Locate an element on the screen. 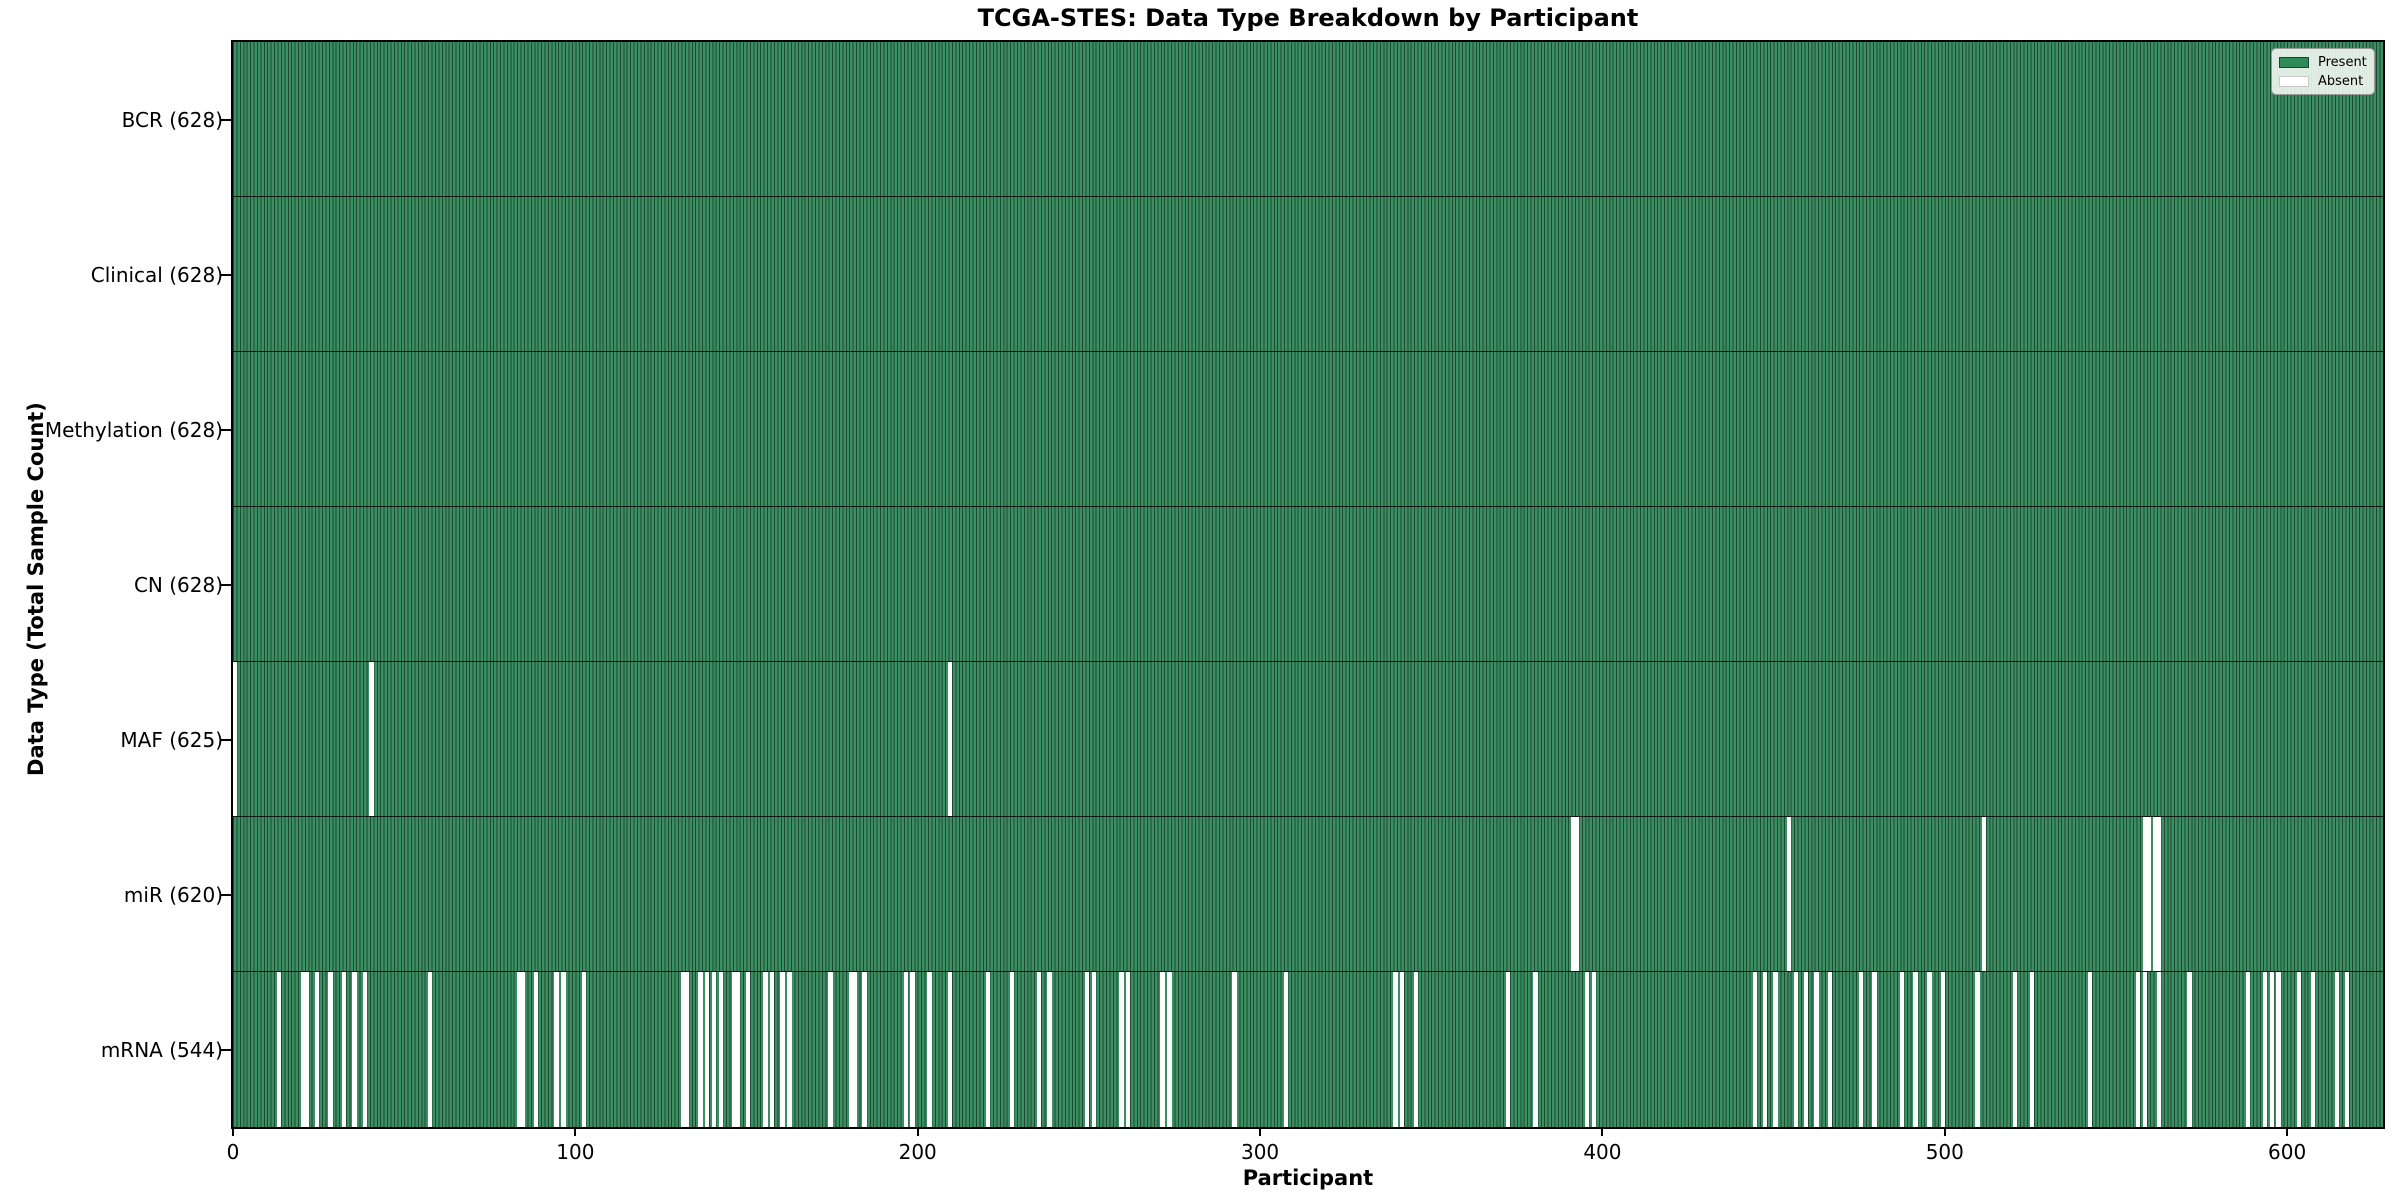 The width and height of the screenshot is (2400, 1200). x-tick-label-200: 200 is located at coordinates (917, 1152).